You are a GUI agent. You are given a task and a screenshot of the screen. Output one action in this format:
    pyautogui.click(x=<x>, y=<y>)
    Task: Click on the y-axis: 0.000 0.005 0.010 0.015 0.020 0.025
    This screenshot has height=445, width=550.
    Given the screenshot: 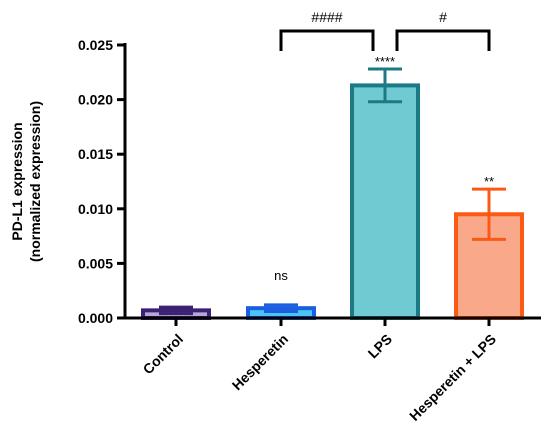 What is the action you would take?
    pyautogui.click(x=102, y=181)
    